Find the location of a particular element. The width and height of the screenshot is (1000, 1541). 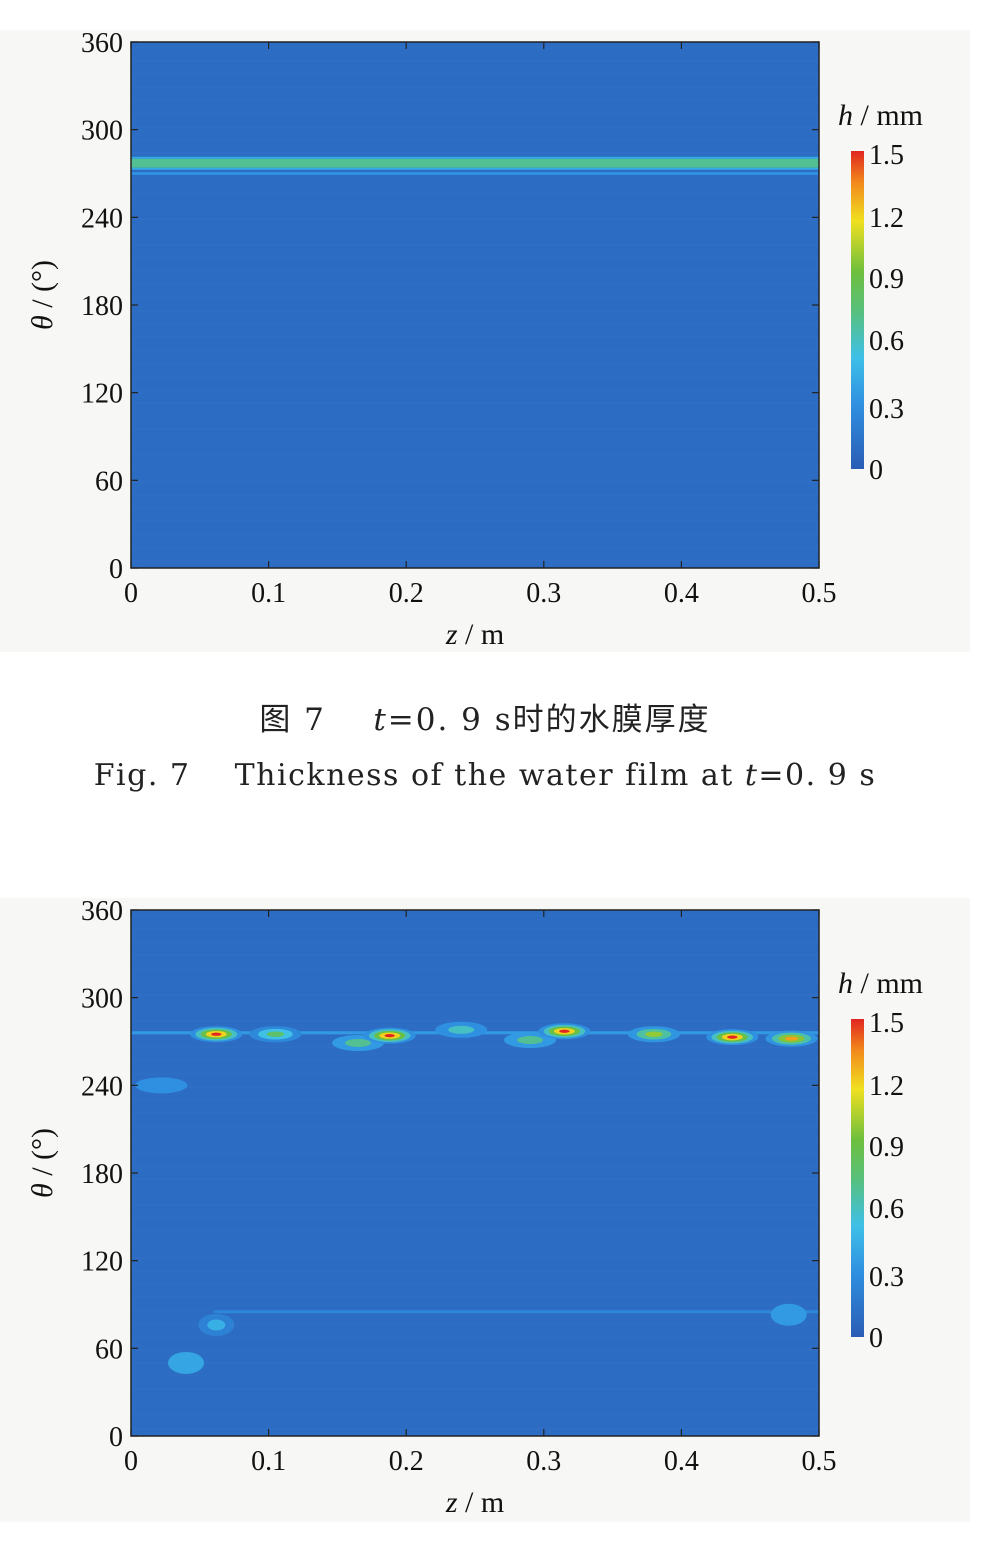

caption-en-rest: =0. 9 s is located at coordinates (817, 775).